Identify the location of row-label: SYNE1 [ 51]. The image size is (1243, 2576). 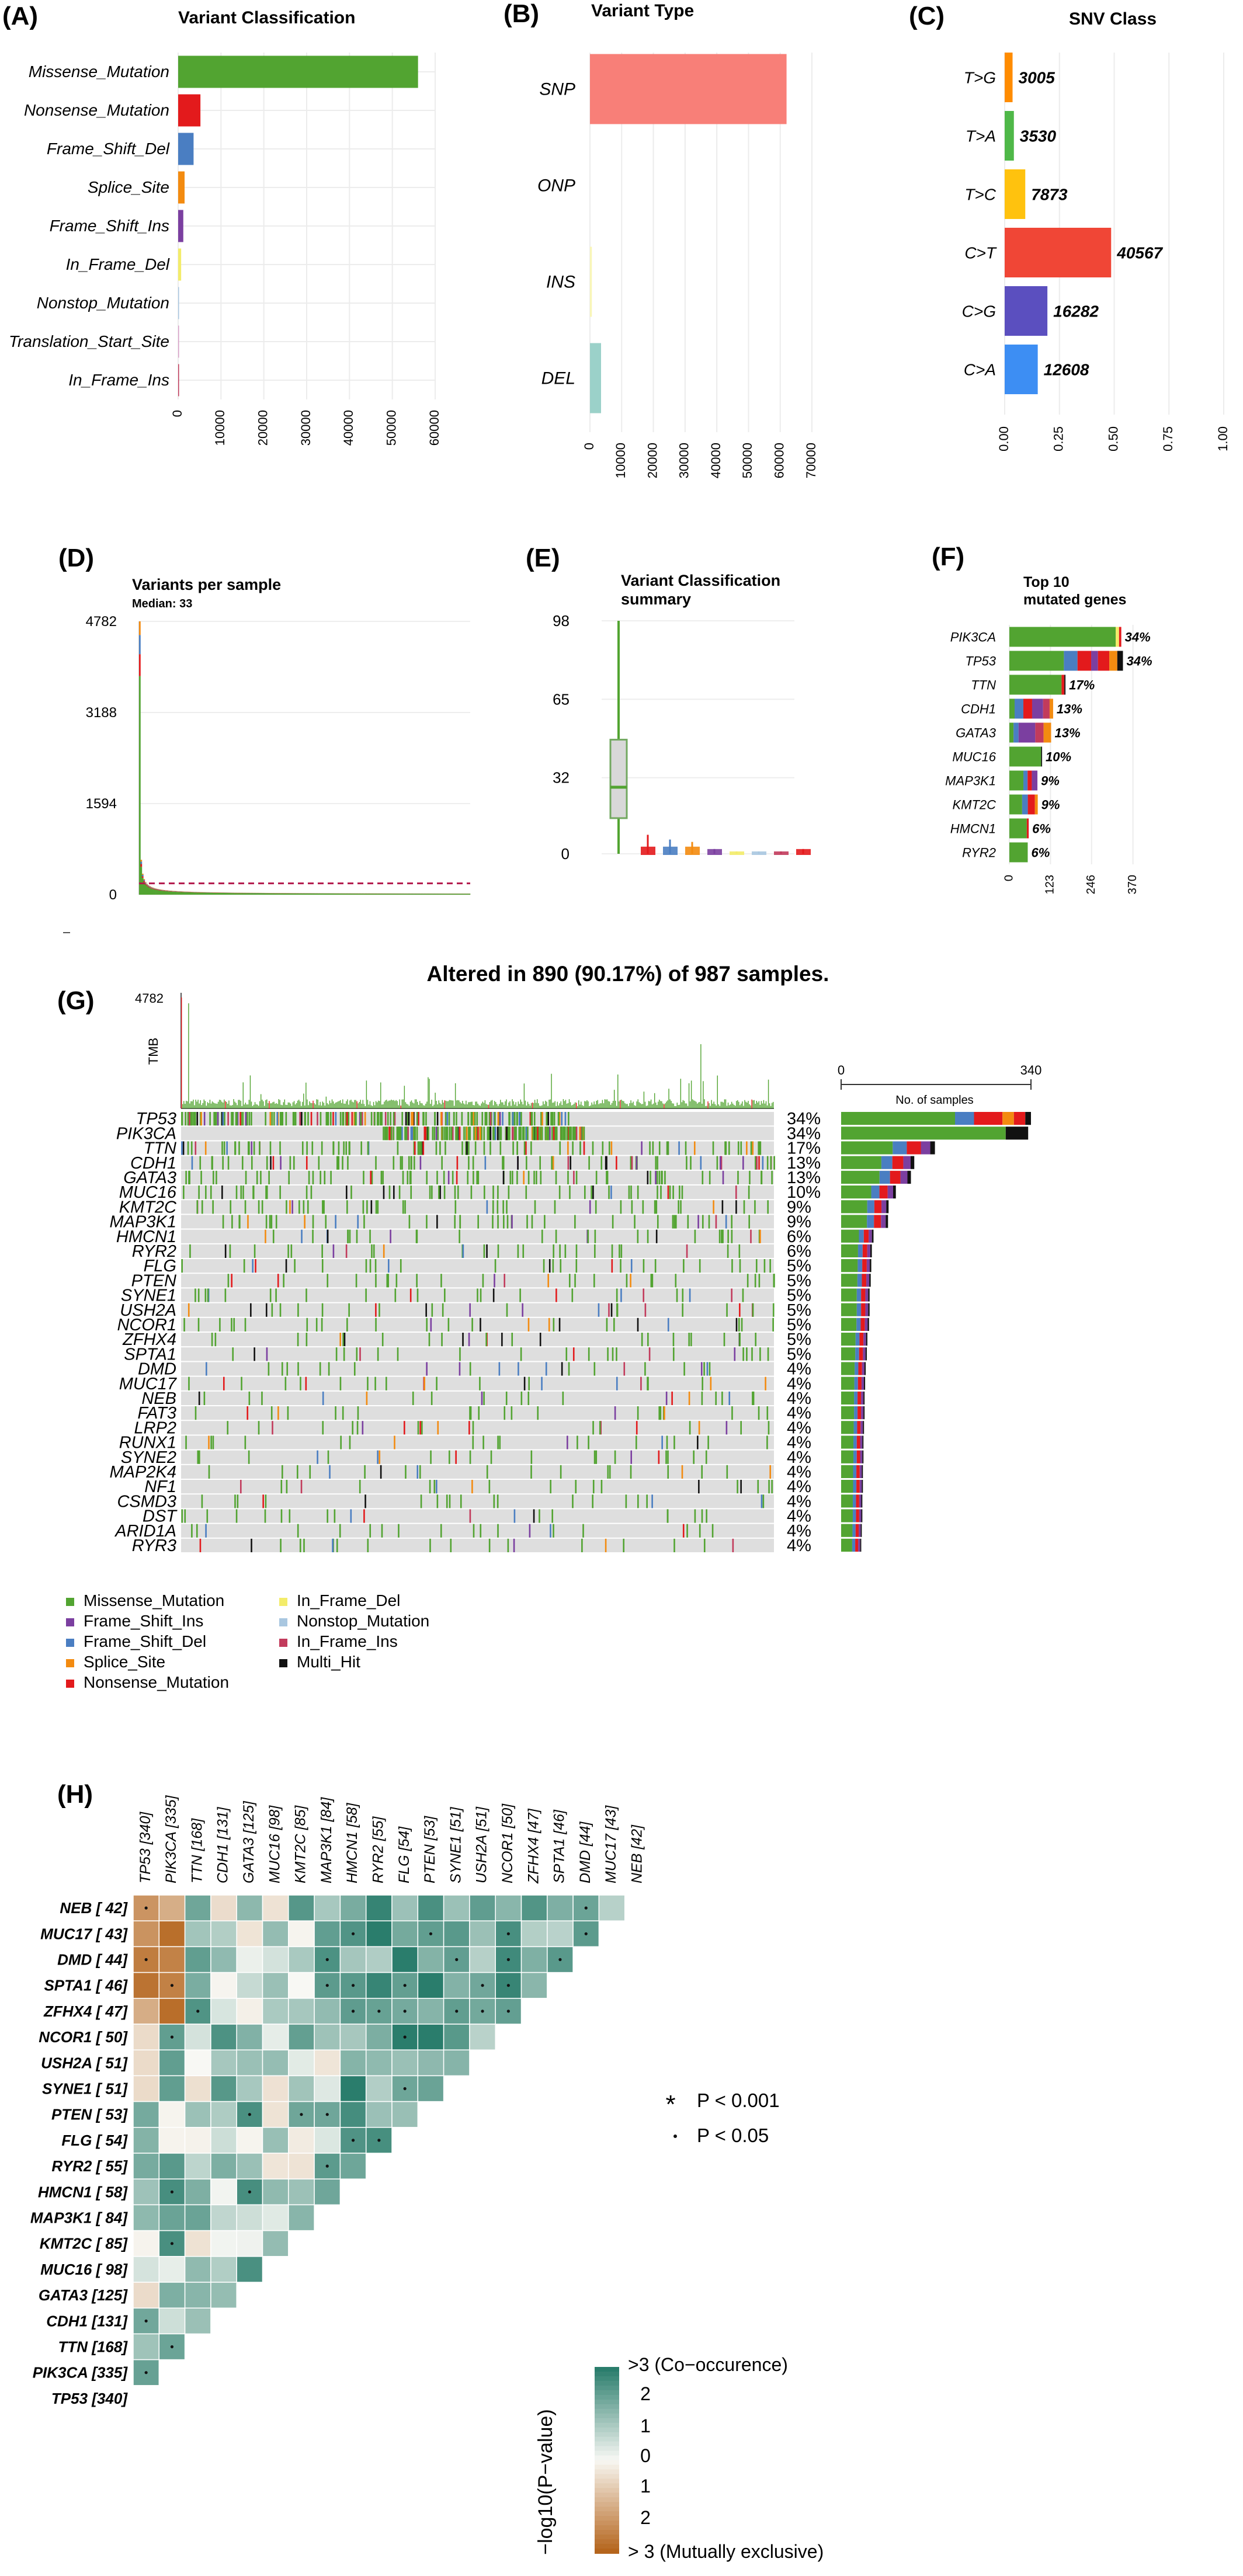
(85, 2089).